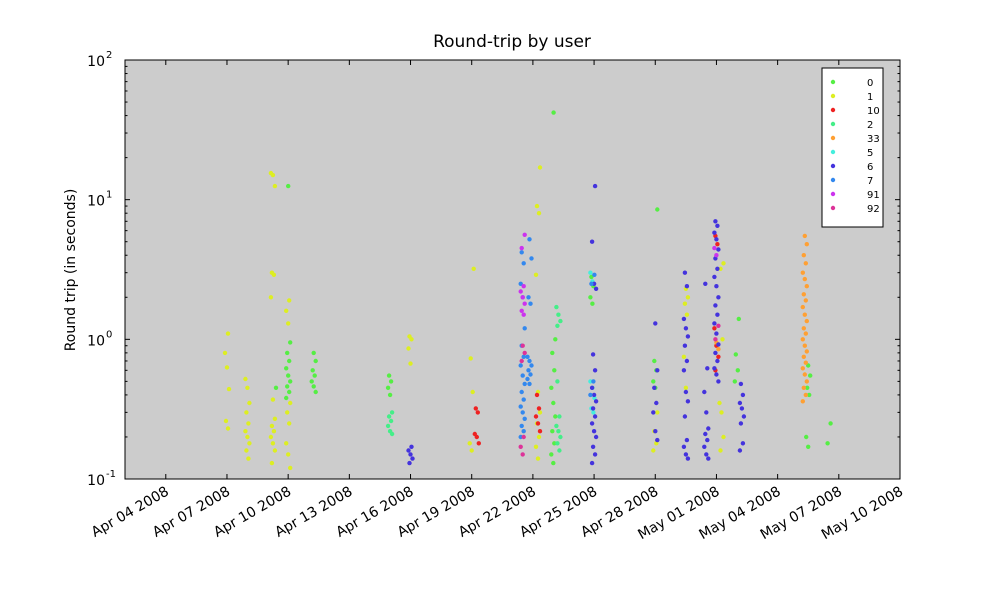  Describe the element at coordinates (870, 167) in the screenshot. I see `legend-label: 6` at that location.